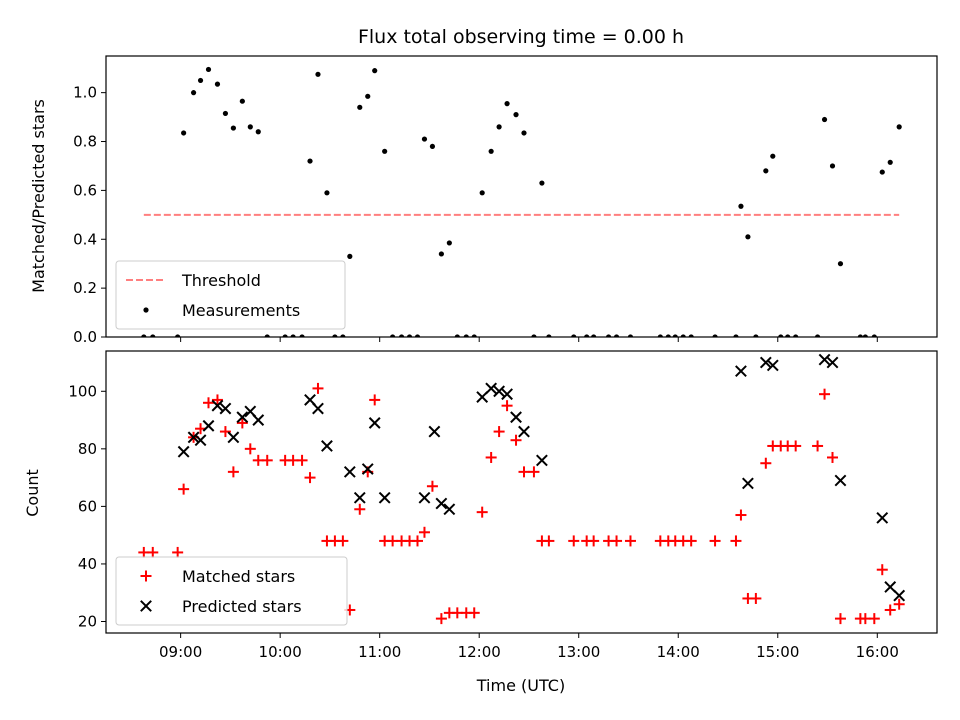 This screenshot has height=720, width=960. Describe the element at coordinates (231, 591) in the screenshot. I see `bottom-legend: Matched stars Predicted stars` at that location.